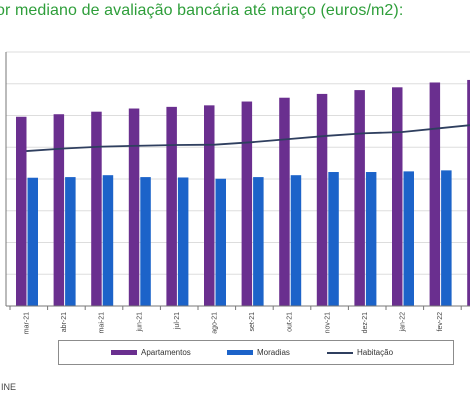  I want to click on x-tick-label: mar-21, so click(27, 323).